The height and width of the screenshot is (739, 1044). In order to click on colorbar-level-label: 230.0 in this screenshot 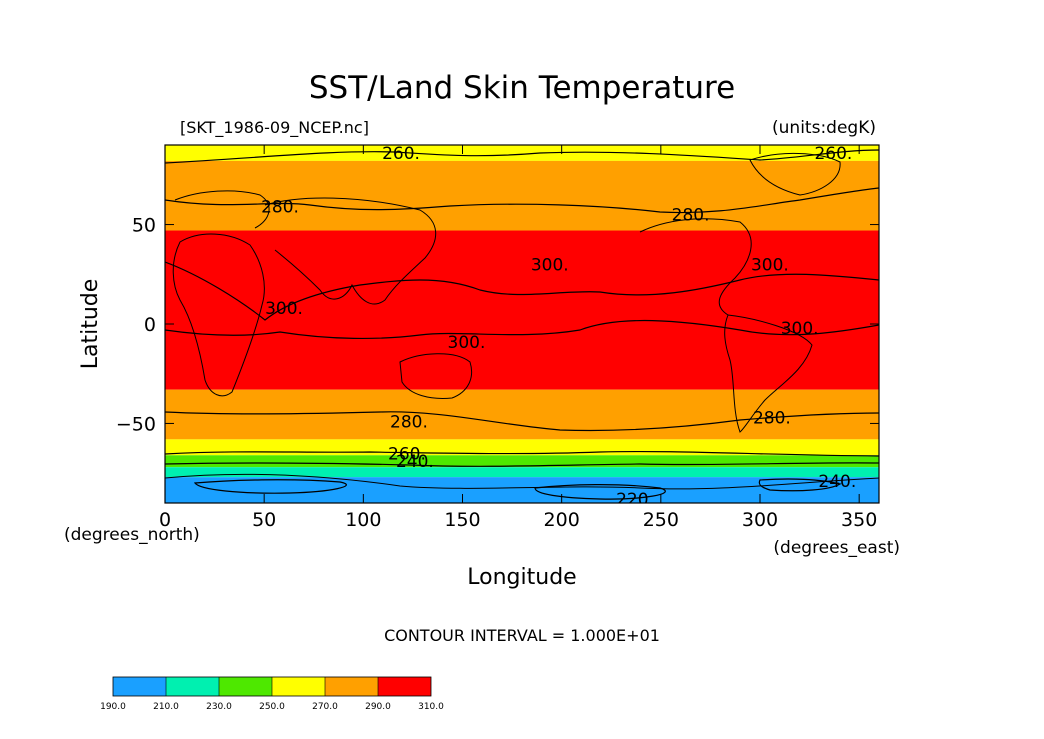, I will do `click(219, 707)`.